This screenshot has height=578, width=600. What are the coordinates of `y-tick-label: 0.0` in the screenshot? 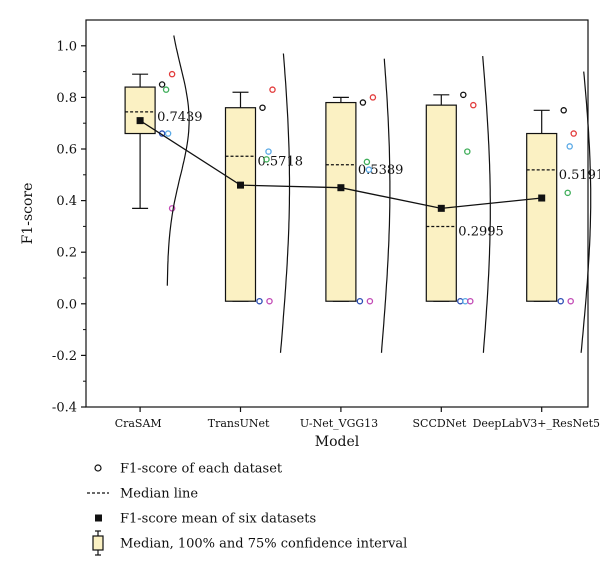 It's located at (66, 304).